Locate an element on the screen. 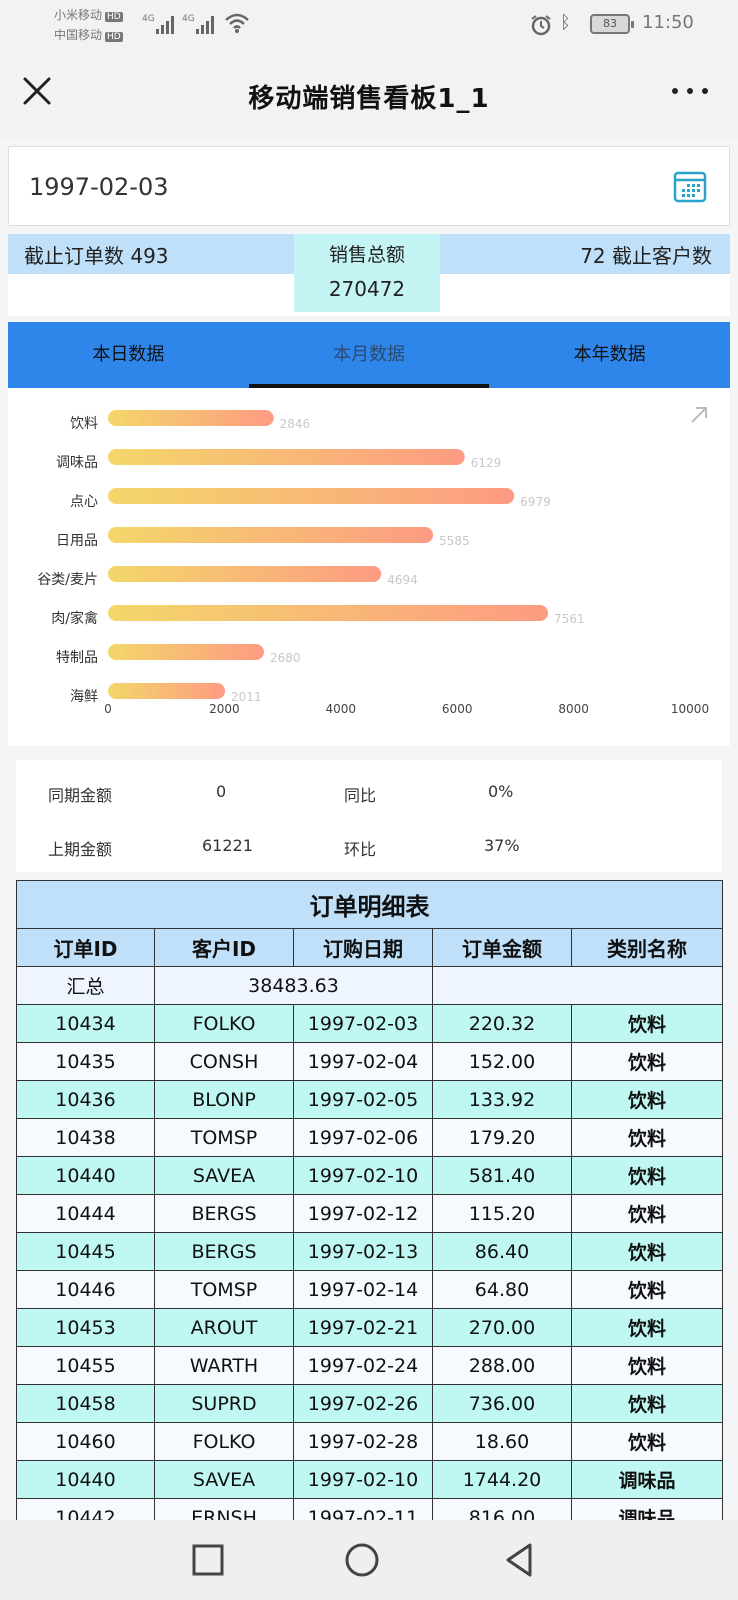 The height and width of the screenshot is (1600, 738). prev-period-label: 上期金额 is located at coordinates (80, 849).